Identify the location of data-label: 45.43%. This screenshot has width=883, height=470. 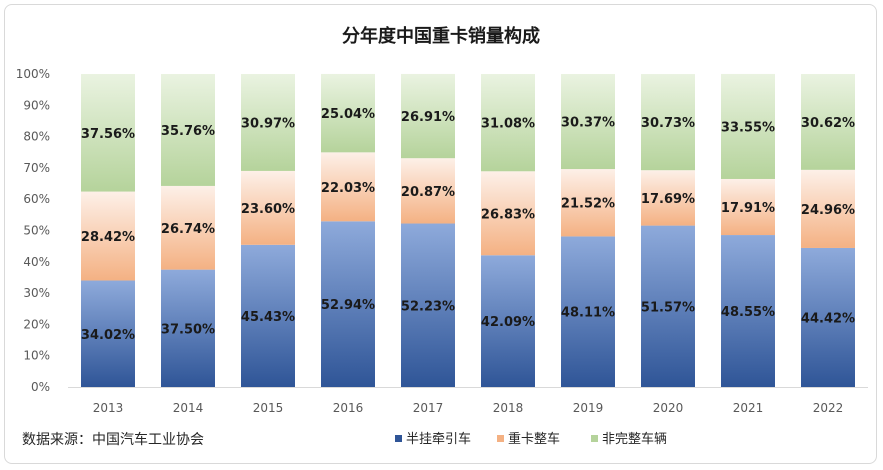
(268, 317).